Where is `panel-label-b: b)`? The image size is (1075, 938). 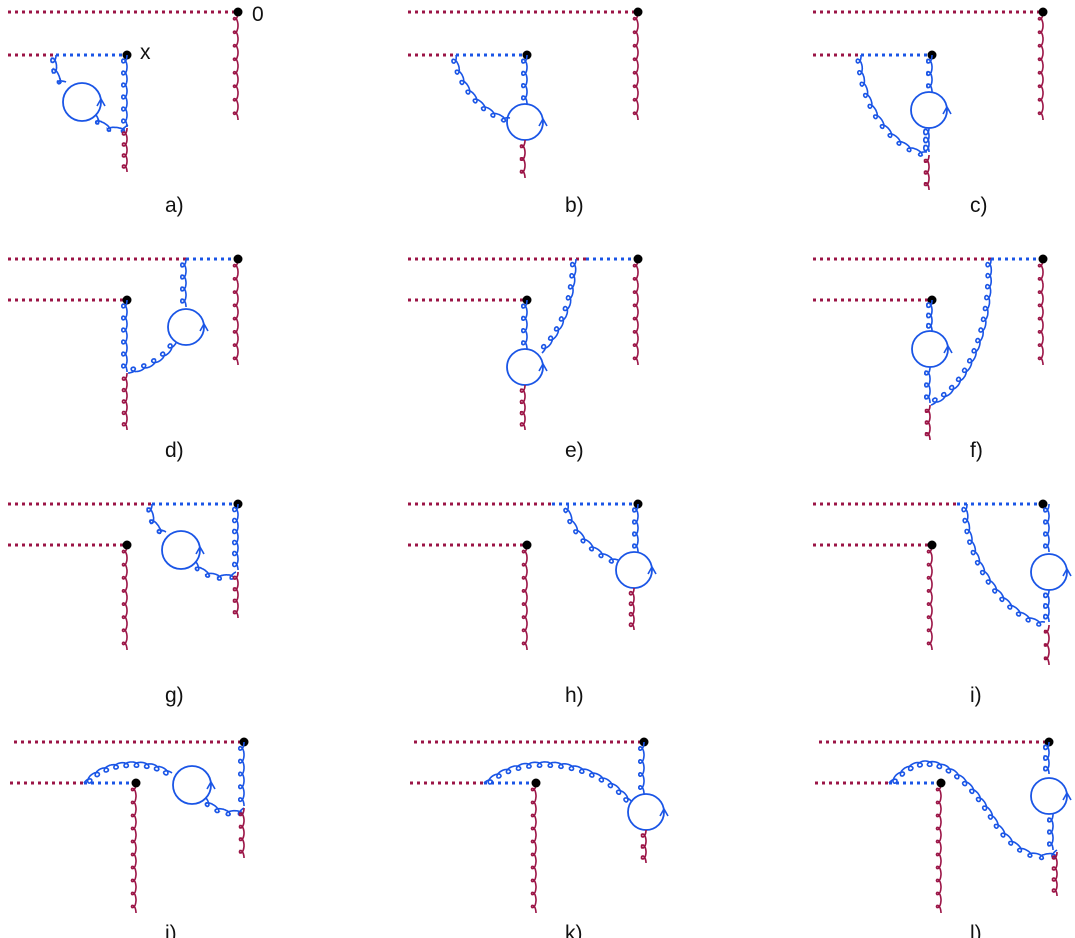 panel-label-b: b) is located at coordinates (574, 205).